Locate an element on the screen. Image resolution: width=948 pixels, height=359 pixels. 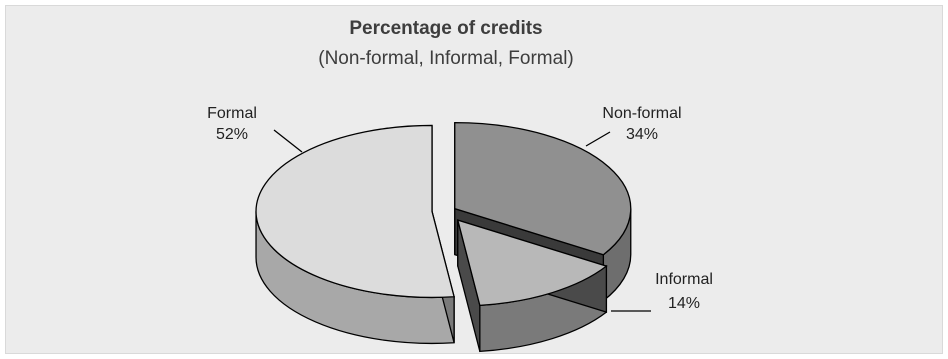
slice-label-informal: Informal is located at coordinates (684, 279).